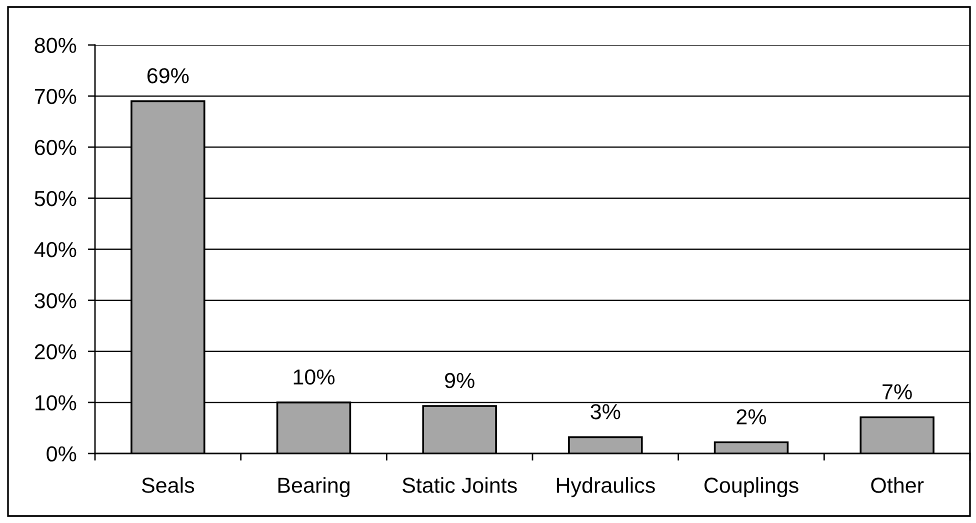 Image resolution: width=976 pixels, height=523 pixels. I want to click on data-label: 3%, so click(605, 412).